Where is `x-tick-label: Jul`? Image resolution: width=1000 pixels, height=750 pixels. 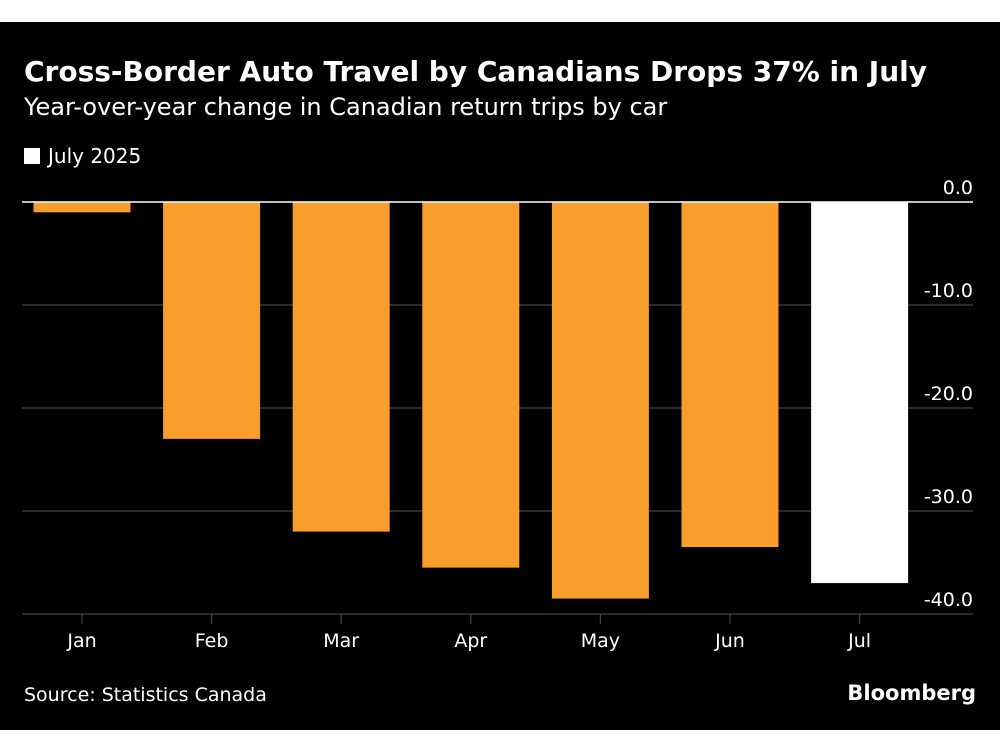 x-tick-label: Jul is located at coordinates (859, 641).